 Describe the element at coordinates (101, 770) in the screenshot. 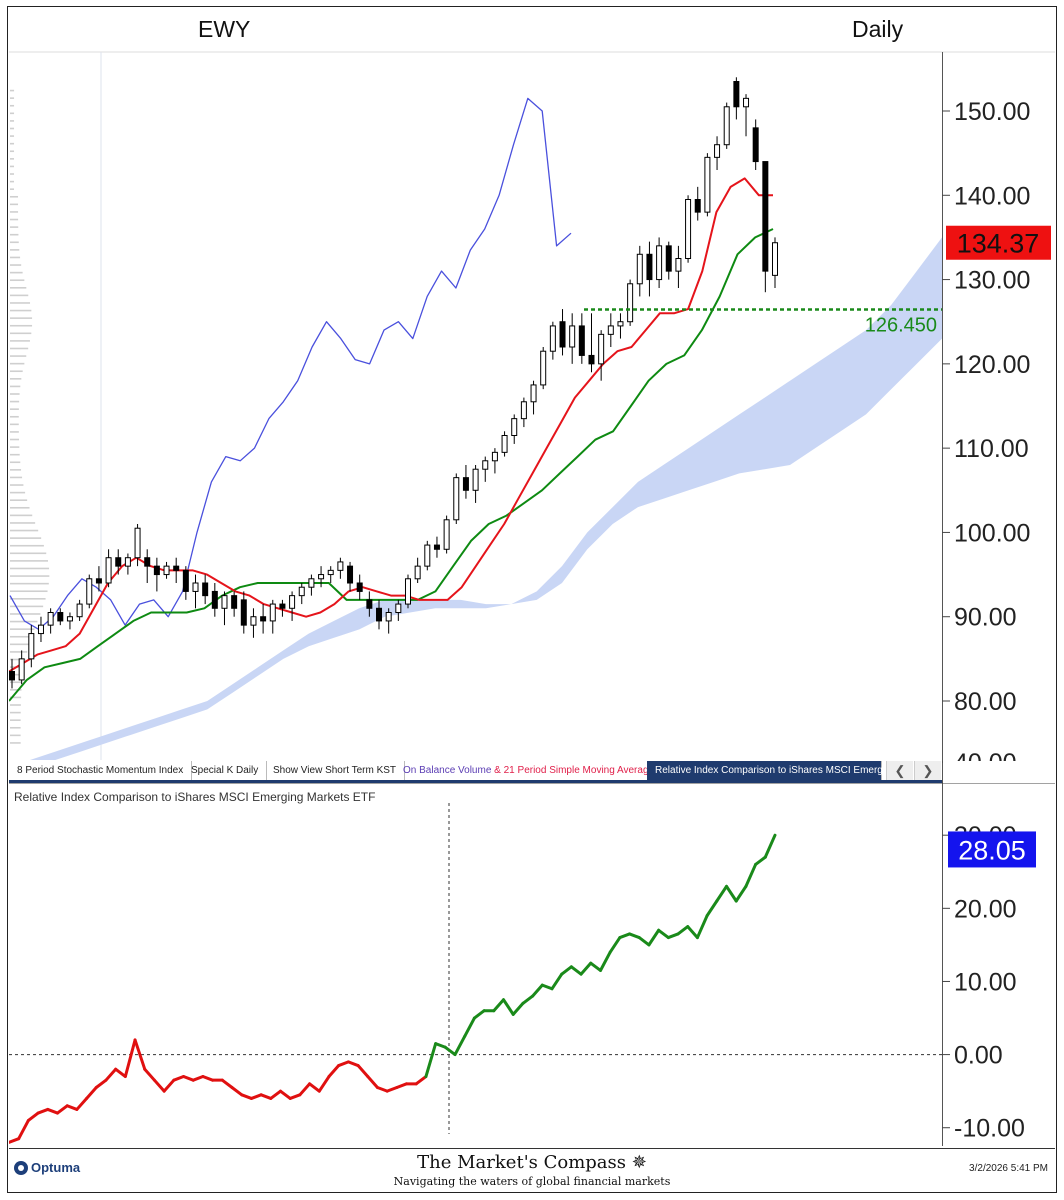

I see `tab-stochastic-momentum: 8 Period Stochastic Momentum Index` at that location.